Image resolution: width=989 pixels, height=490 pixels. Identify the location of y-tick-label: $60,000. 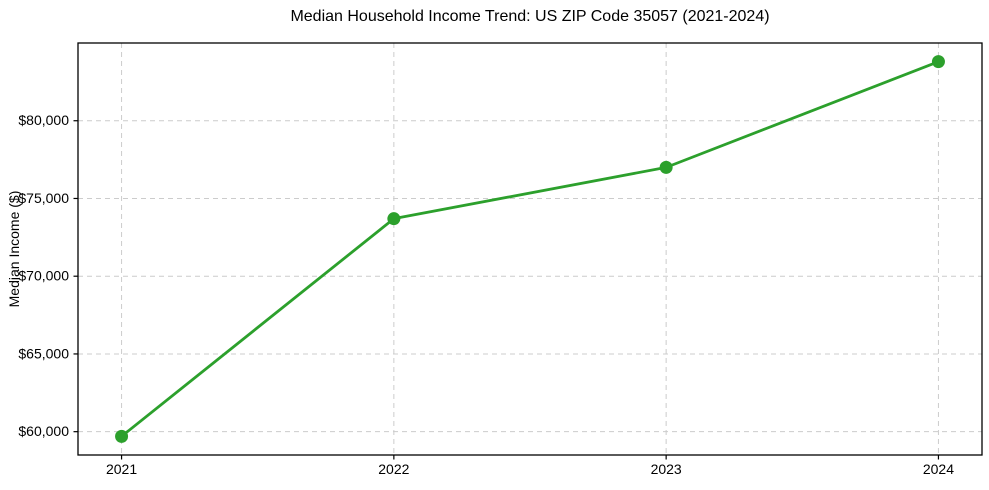
(43, 431).